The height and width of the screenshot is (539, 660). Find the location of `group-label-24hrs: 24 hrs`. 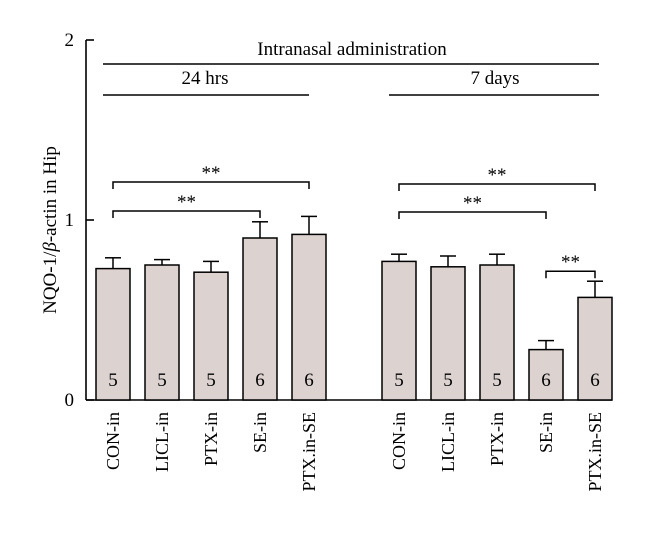

group-label-24hrs: 24 hrs is located at coordinates (205, 78).